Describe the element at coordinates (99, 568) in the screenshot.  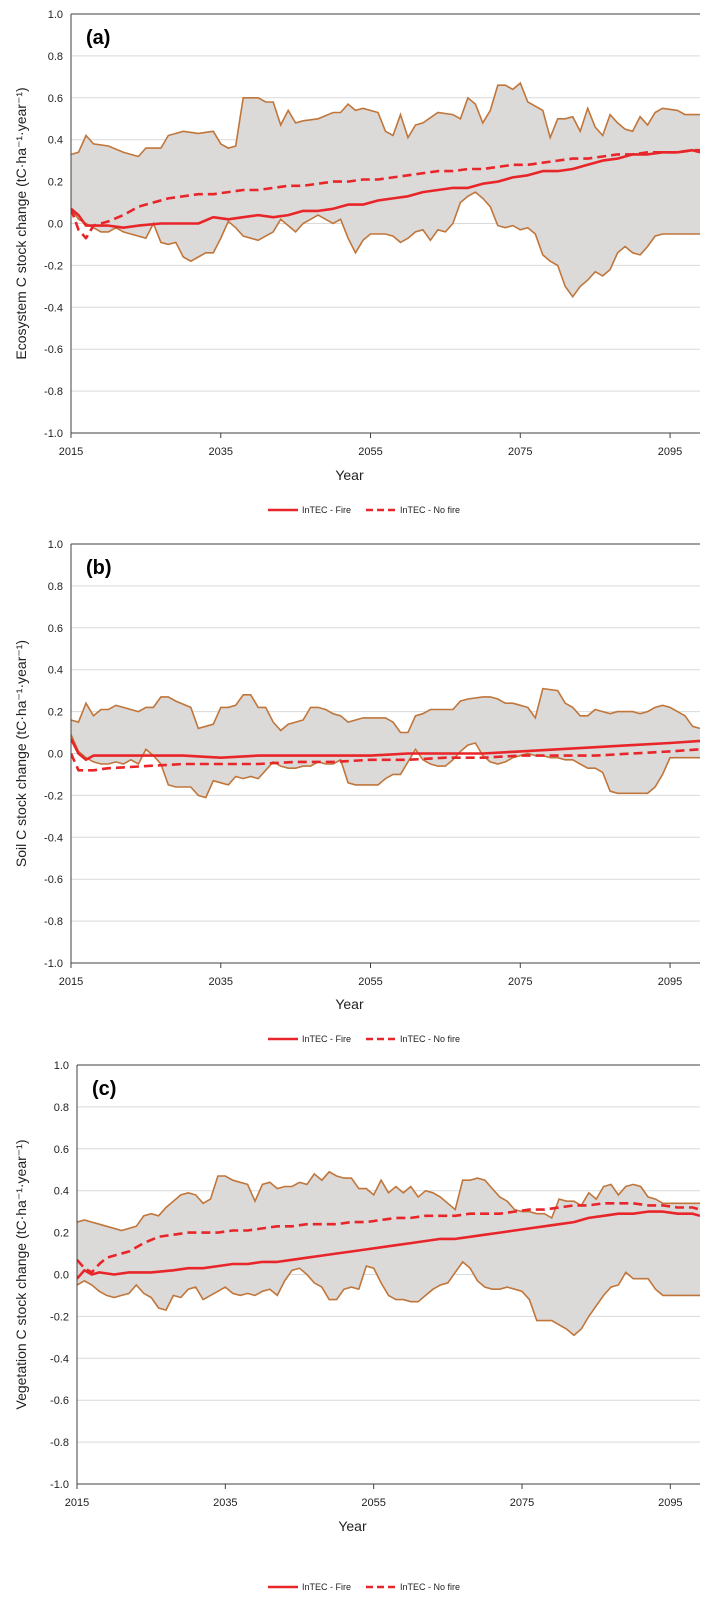
I see `panel-label: (b)` at that location.